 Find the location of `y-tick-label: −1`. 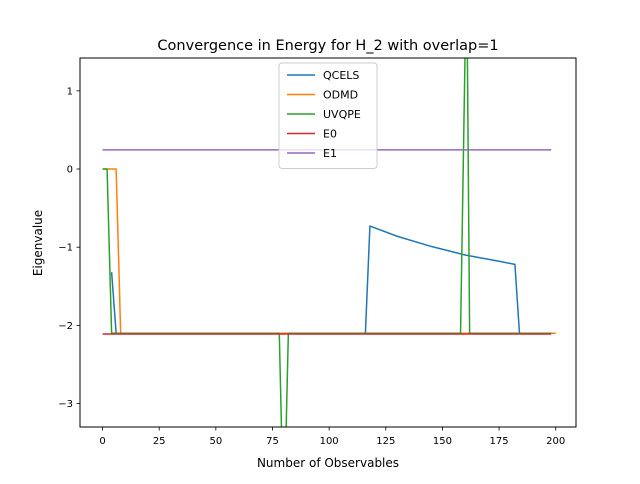

y-tick-label: −1 is located at coordinates (65, 248).